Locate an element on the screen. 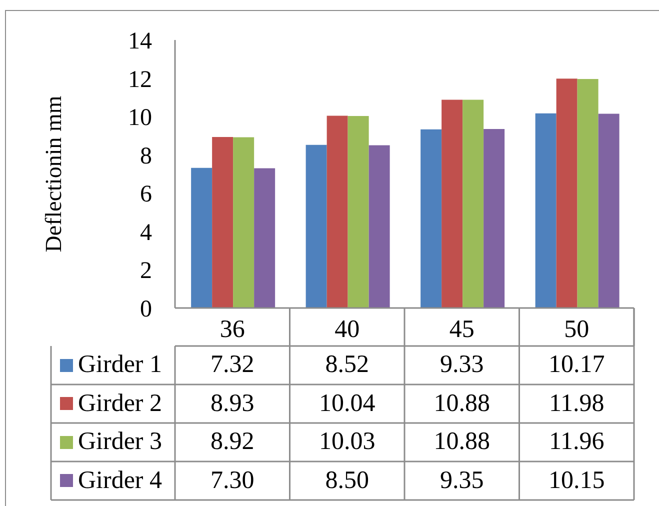 The image size is (659, 506). legend-label: Girder 2 is located at coordinates (120, 404).